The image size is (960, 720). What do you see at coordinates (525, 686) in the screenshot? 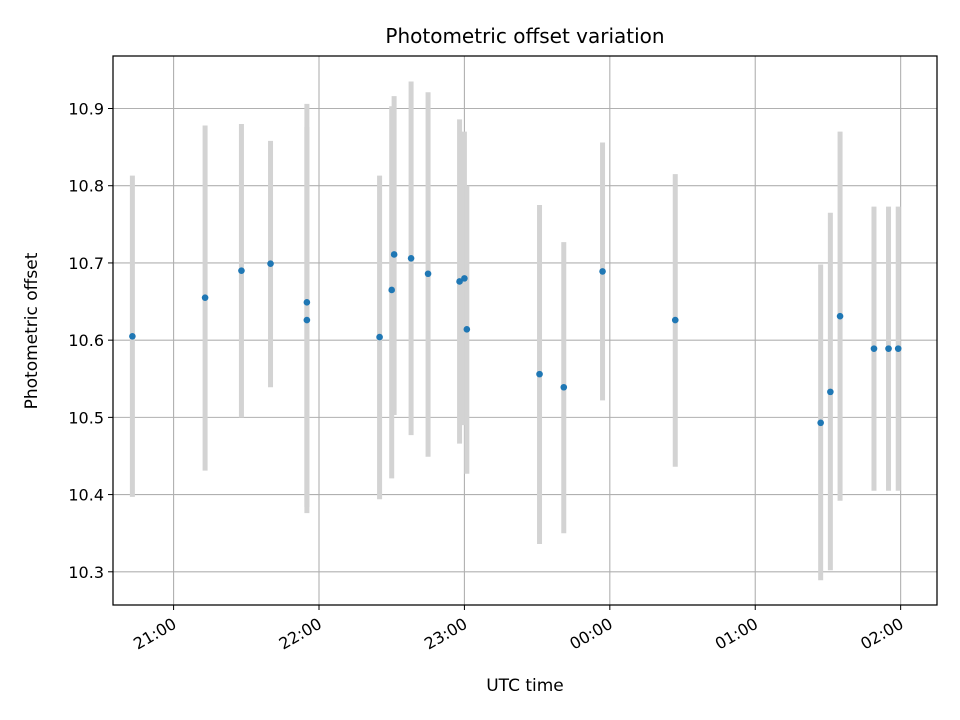
I see `x-axis-label: UTC time` at bounding box center [525, 686].